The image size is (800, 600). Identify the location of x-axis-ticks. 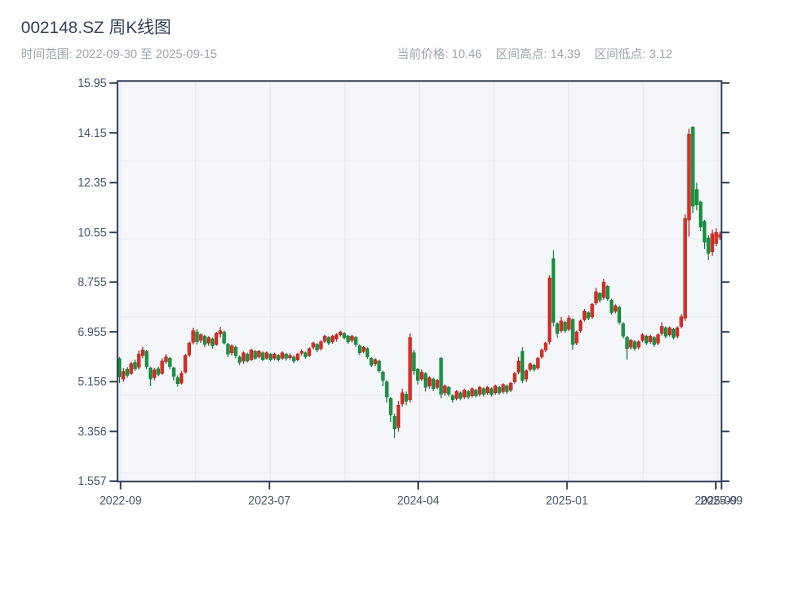
(421, 485).